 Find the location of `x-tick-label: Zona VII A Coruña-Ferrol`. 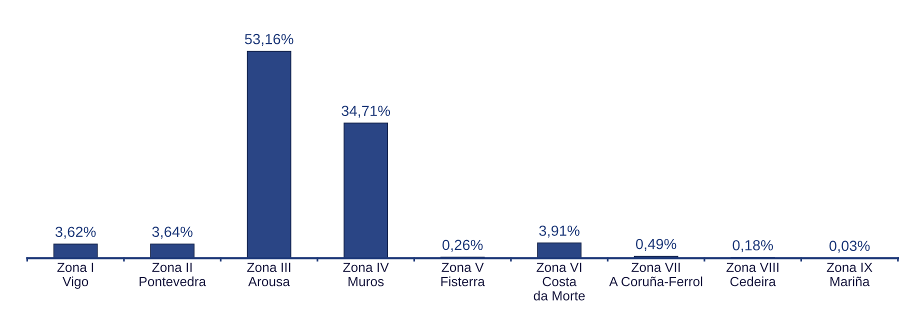

x-tick-label: Zona VII A Coruña-Ferrol is located at coordinates (655, 274).